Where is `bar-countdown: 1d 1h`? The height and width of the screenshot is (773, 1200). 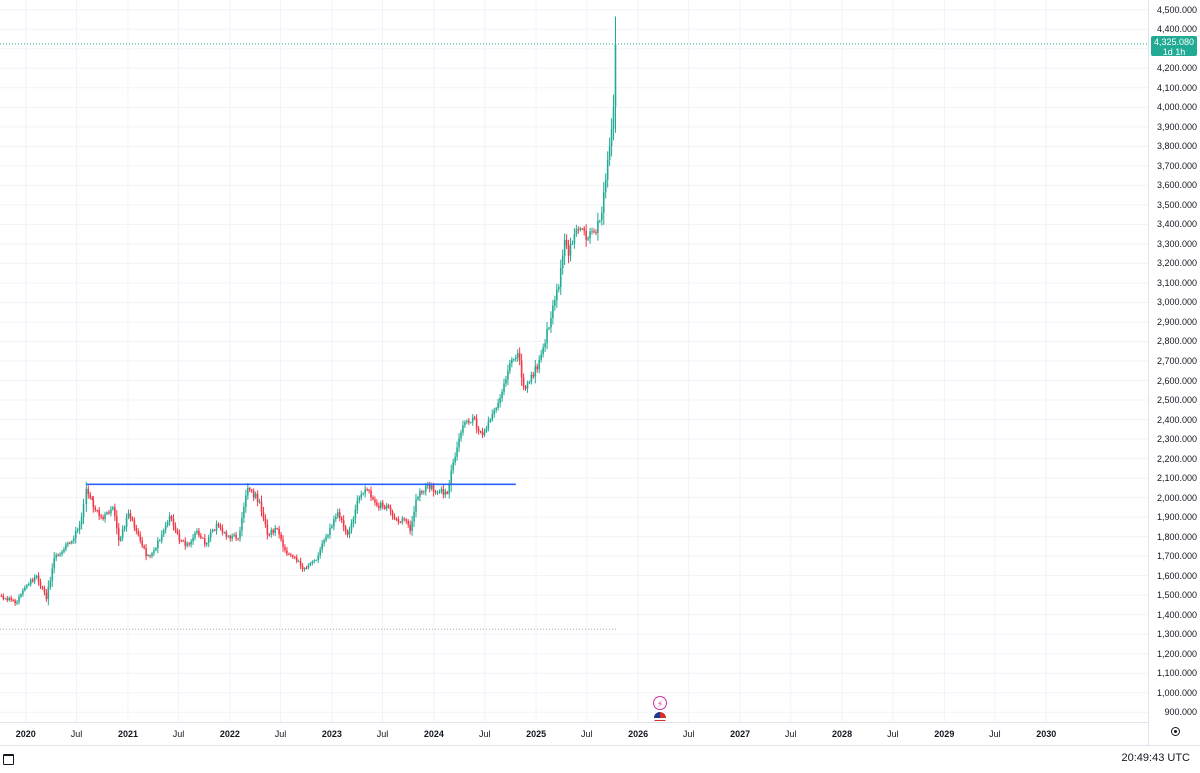 bar-countdown: 1d 1h is located at coordinates (1174, 51).